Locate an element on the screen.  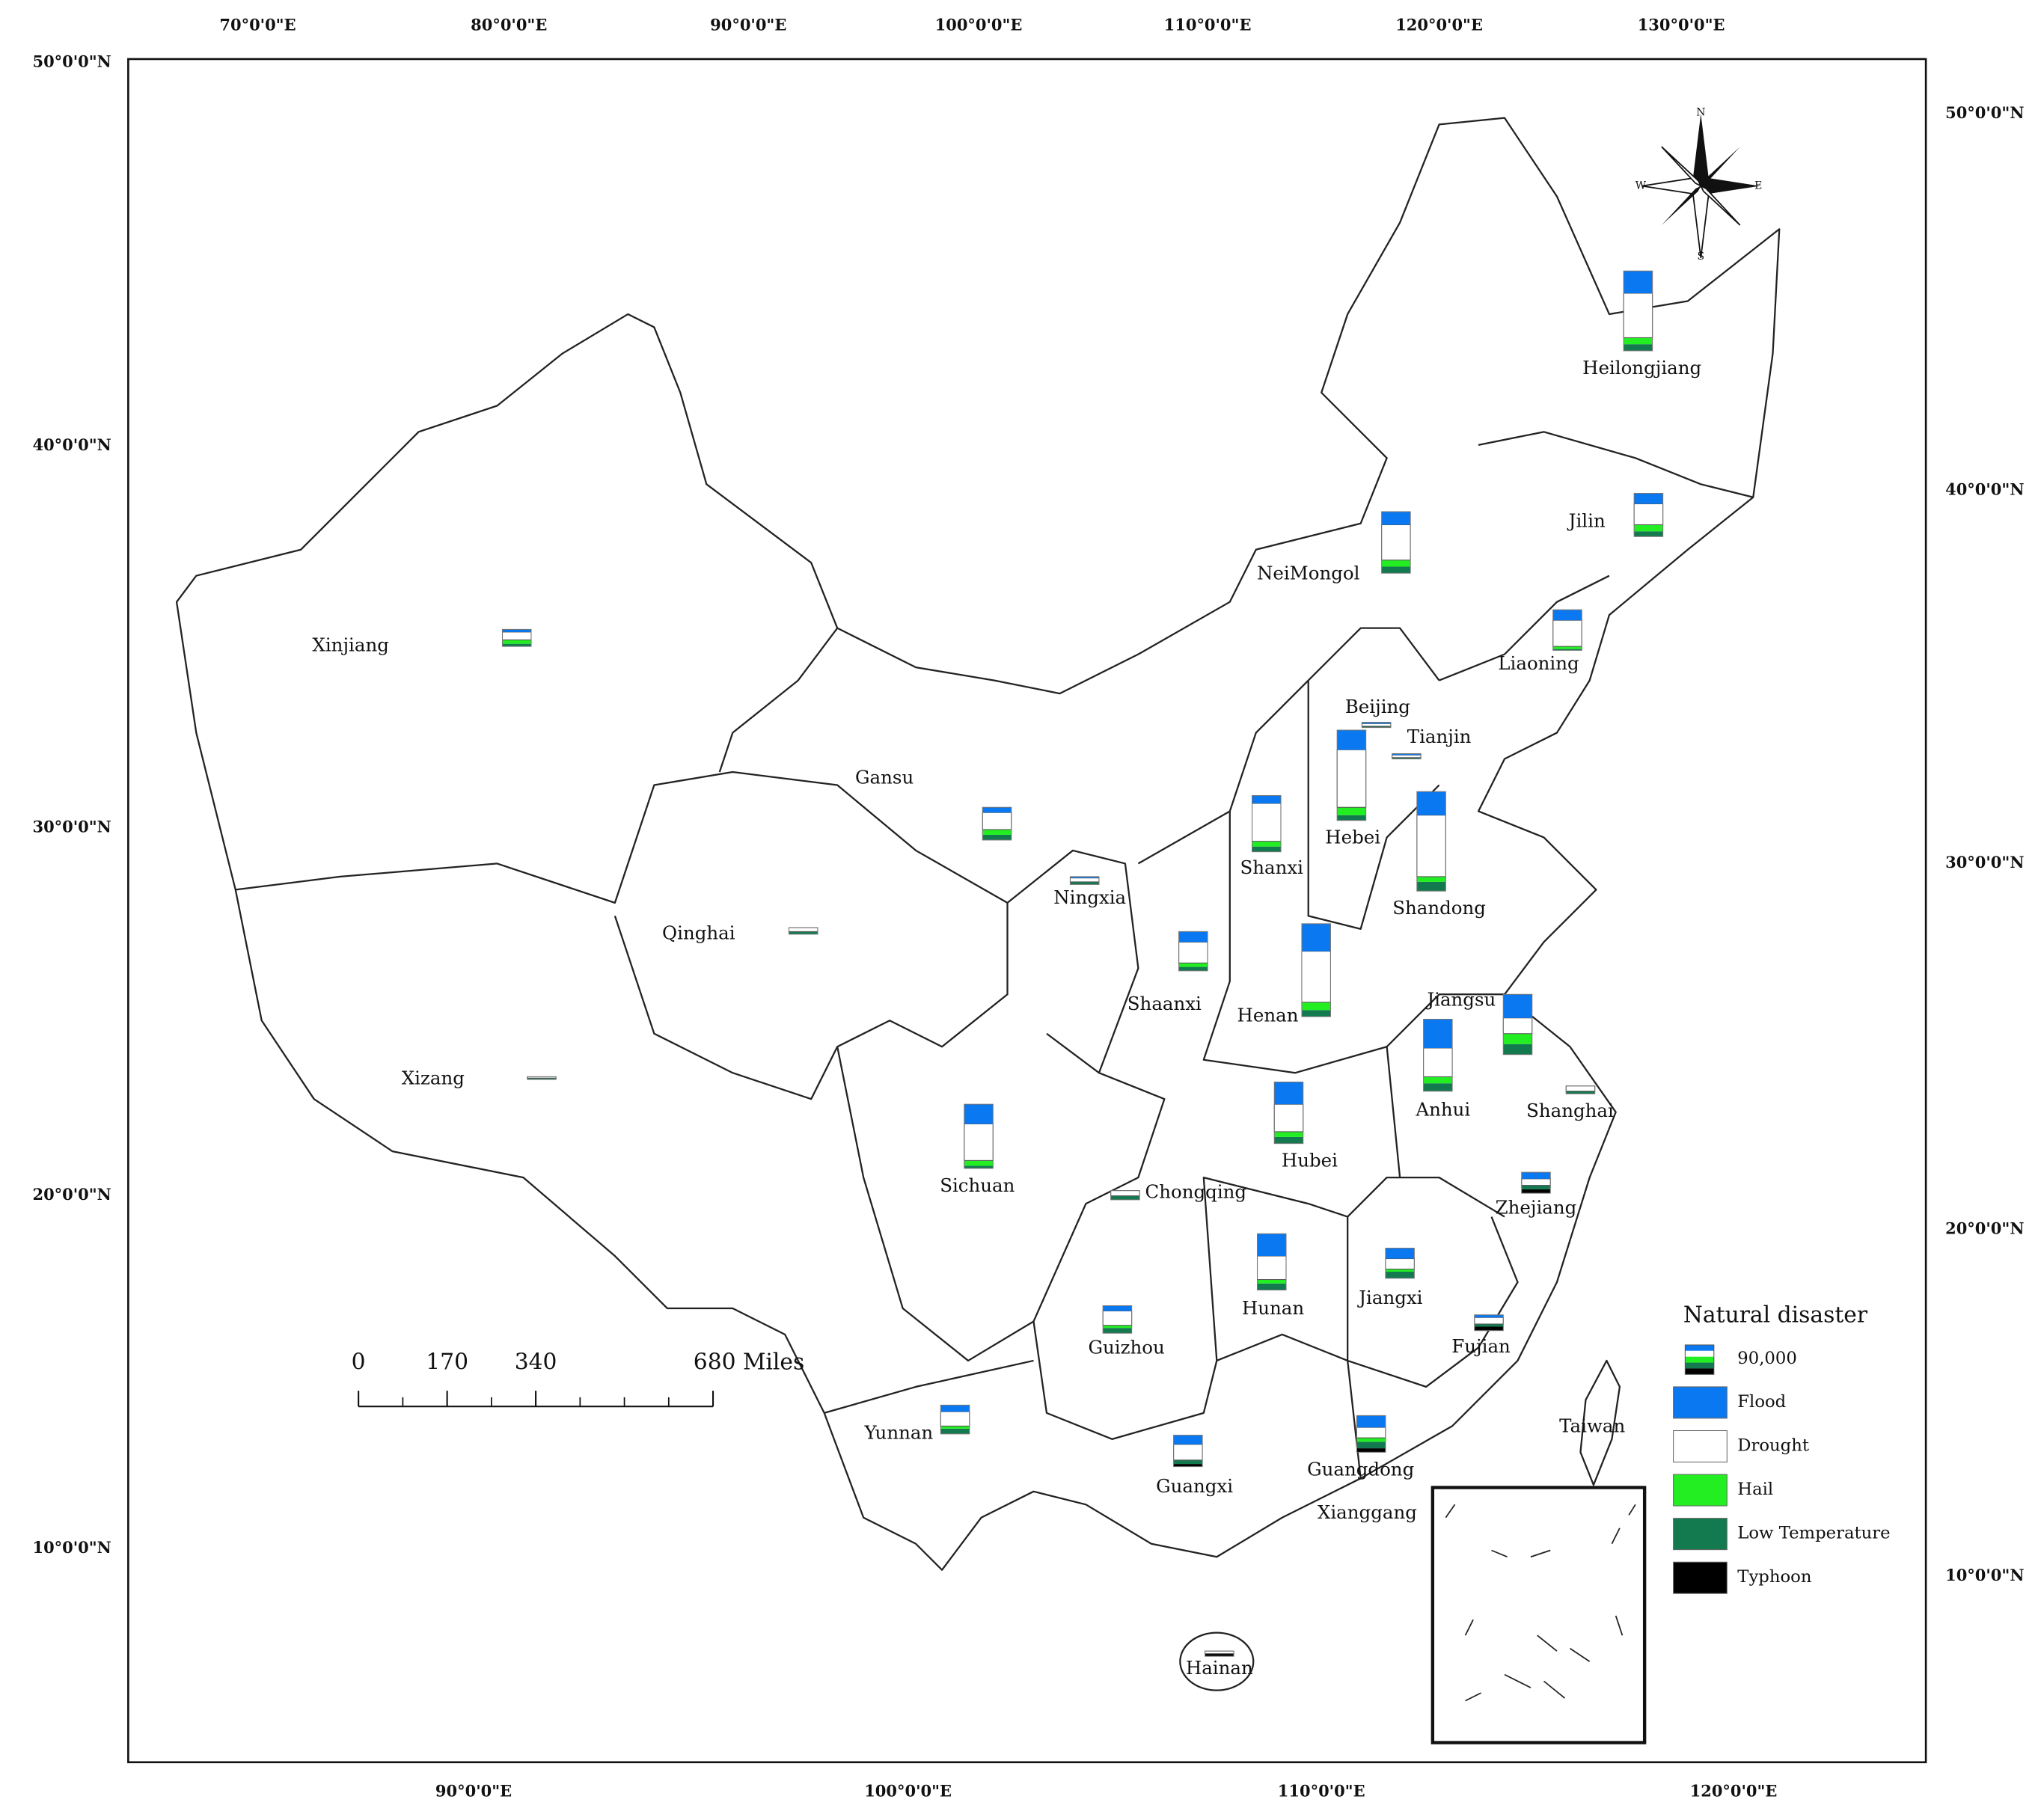
province-label: Shandong is located at coordinates (1439, 908).